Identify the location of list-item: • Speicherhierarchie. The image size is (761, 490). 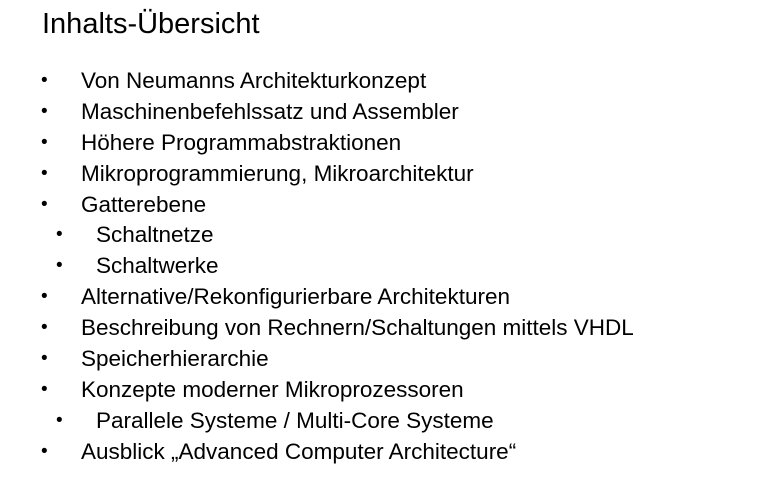
(380, 359).